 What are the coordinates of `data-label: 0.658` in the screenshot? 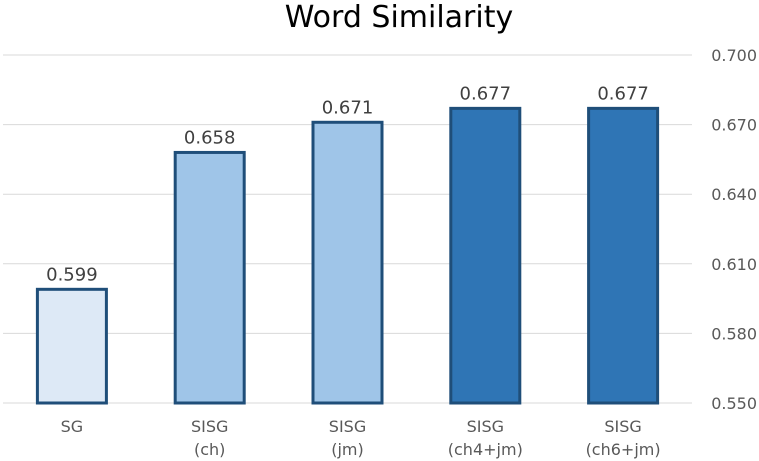 It's located at (210, 137).